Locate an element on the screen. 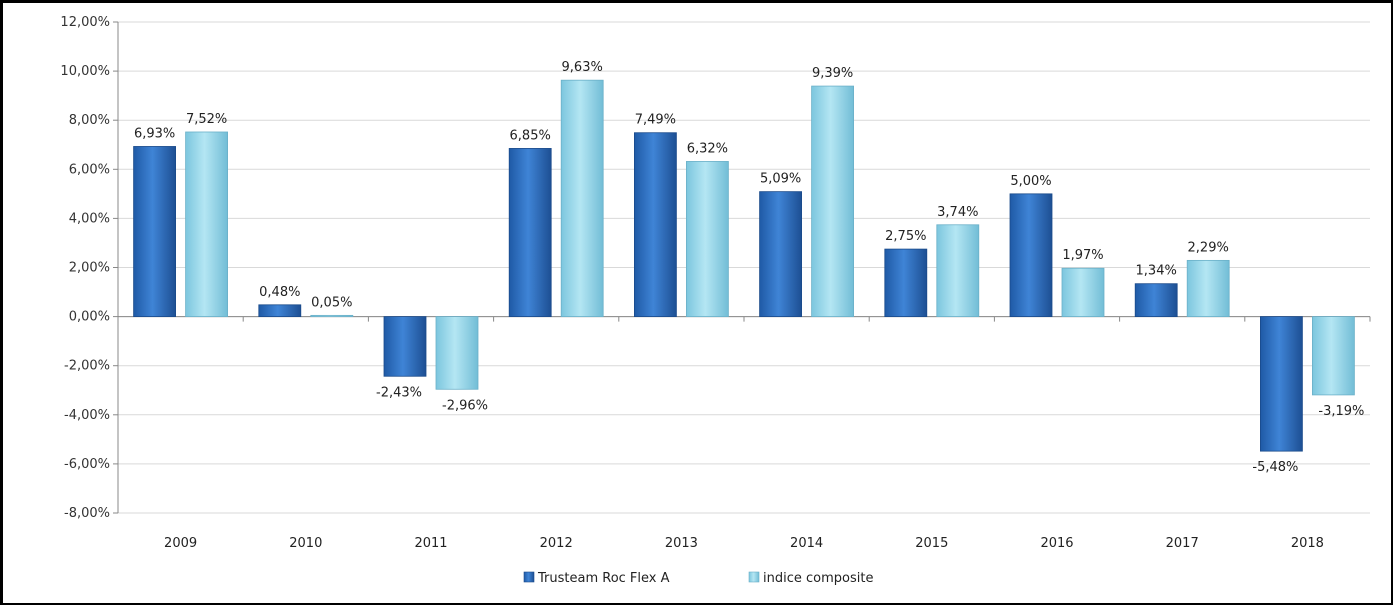 This screenshot has height=605, width=1393. legend-label: indice composite is located at coordinates (818, 578).